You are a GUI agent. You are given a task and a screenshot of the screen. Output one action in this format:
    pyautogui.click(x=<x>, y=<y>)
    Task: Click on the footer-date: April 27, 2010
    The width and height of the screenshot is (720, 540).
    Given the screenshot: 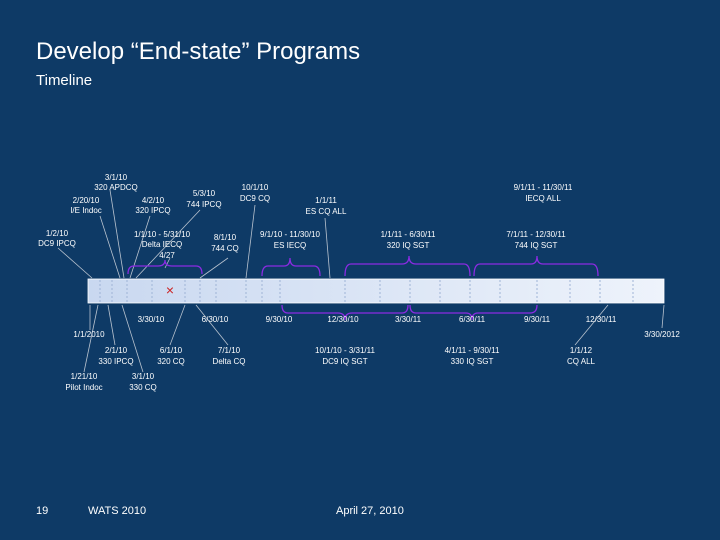 What is the action you would take?
    pyautogui.click(x=370, y=511)
    